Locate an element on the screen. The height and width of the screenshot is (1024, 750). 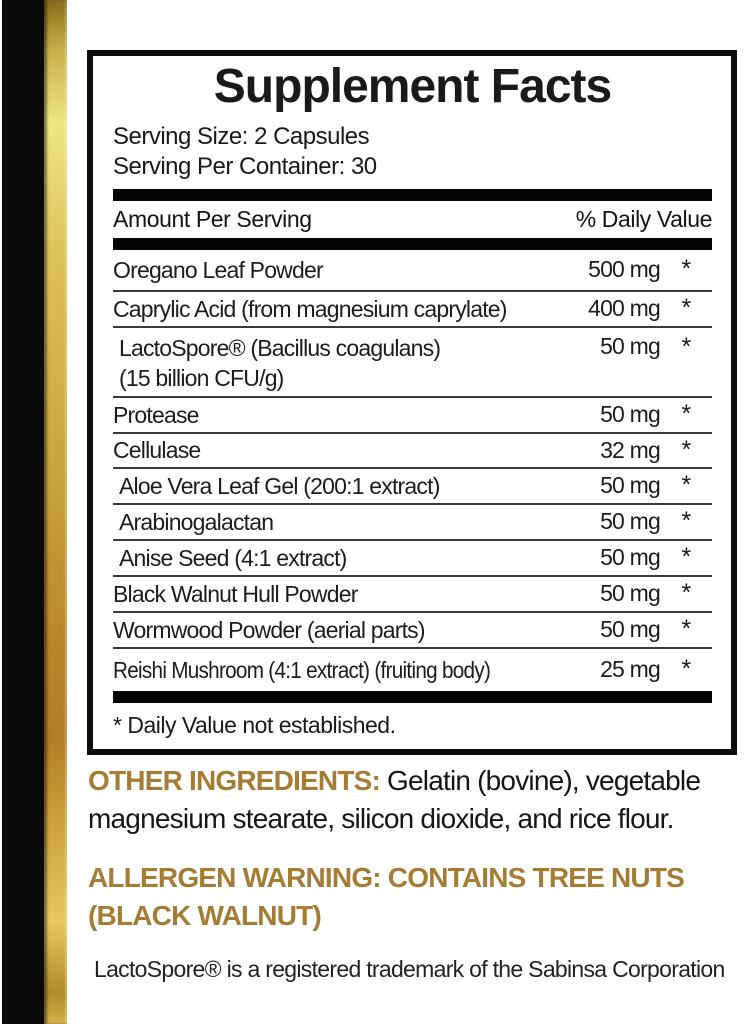
table-row: Protease 50 mg * is located at coordinates (412, 416).